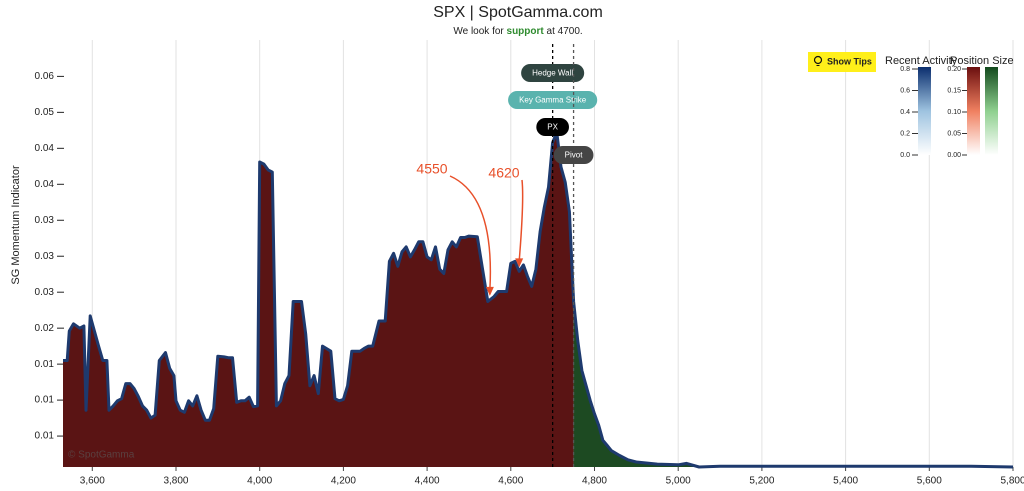  What do you see at coordinates (982, 61) in the screenshot?
I see `colorbar-title: Position Size` at bounding box center [982, 61].